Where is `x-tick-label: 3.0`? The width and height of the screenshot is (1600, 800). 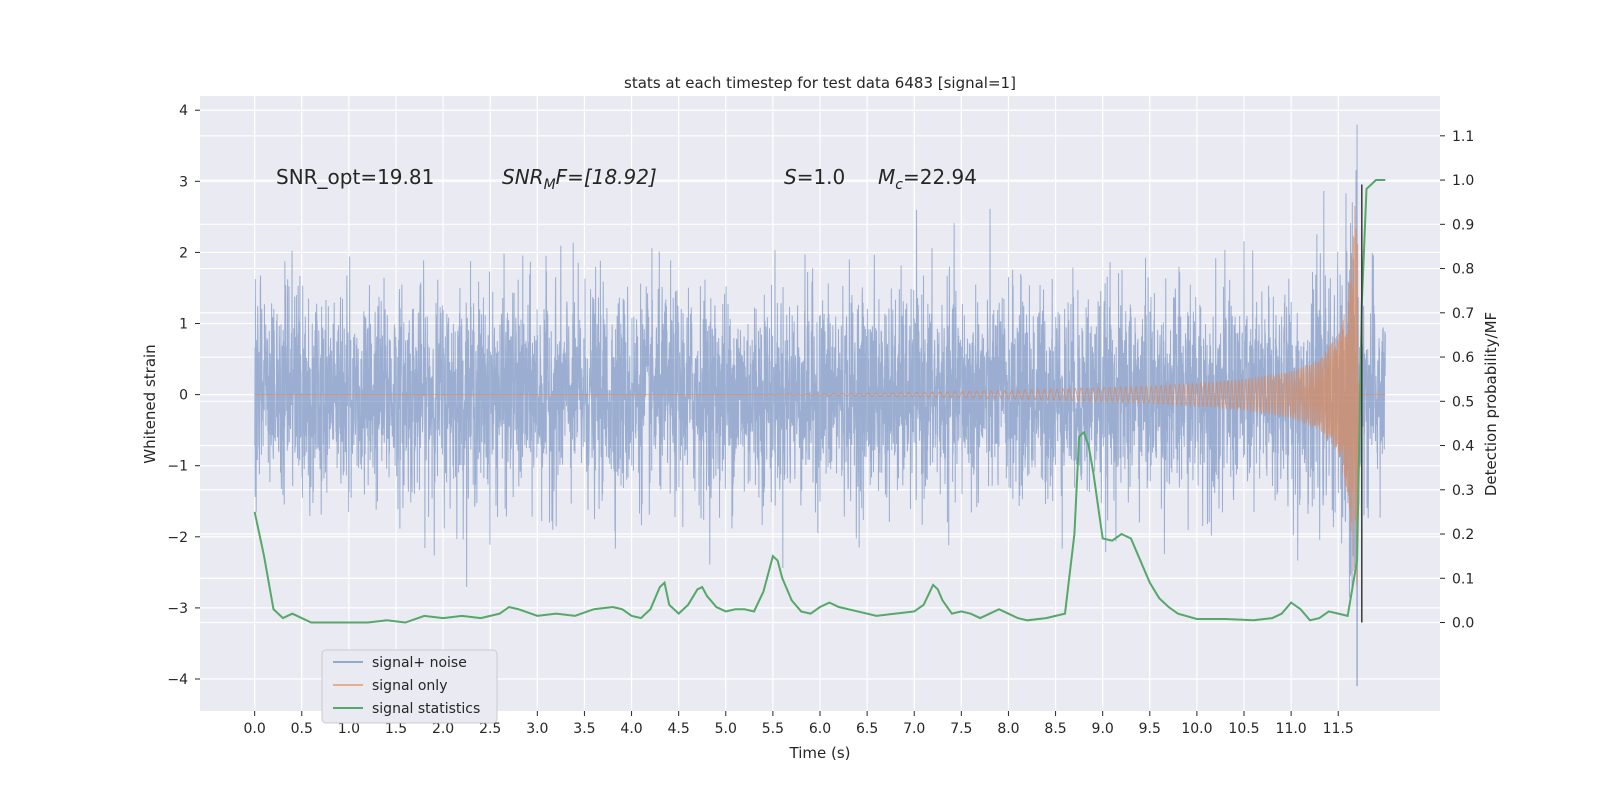 x-tick-label: 3.0 is located at coordinates (537, 729).